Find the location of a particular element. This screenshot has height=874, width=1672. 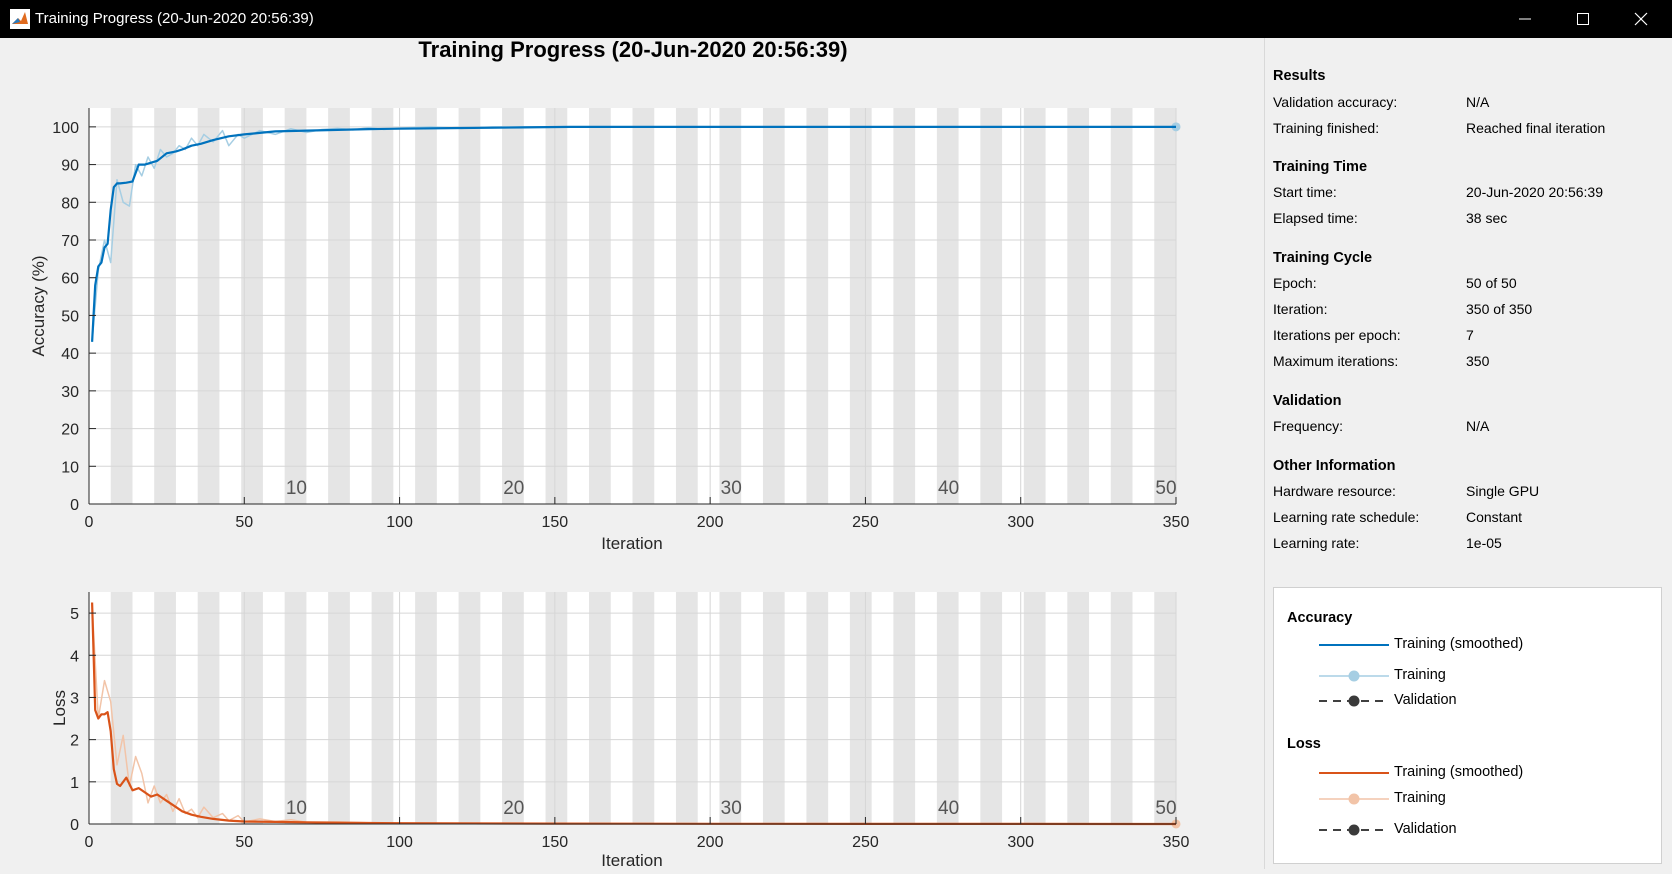

maximize-button is located at coordinates (1583, 19).